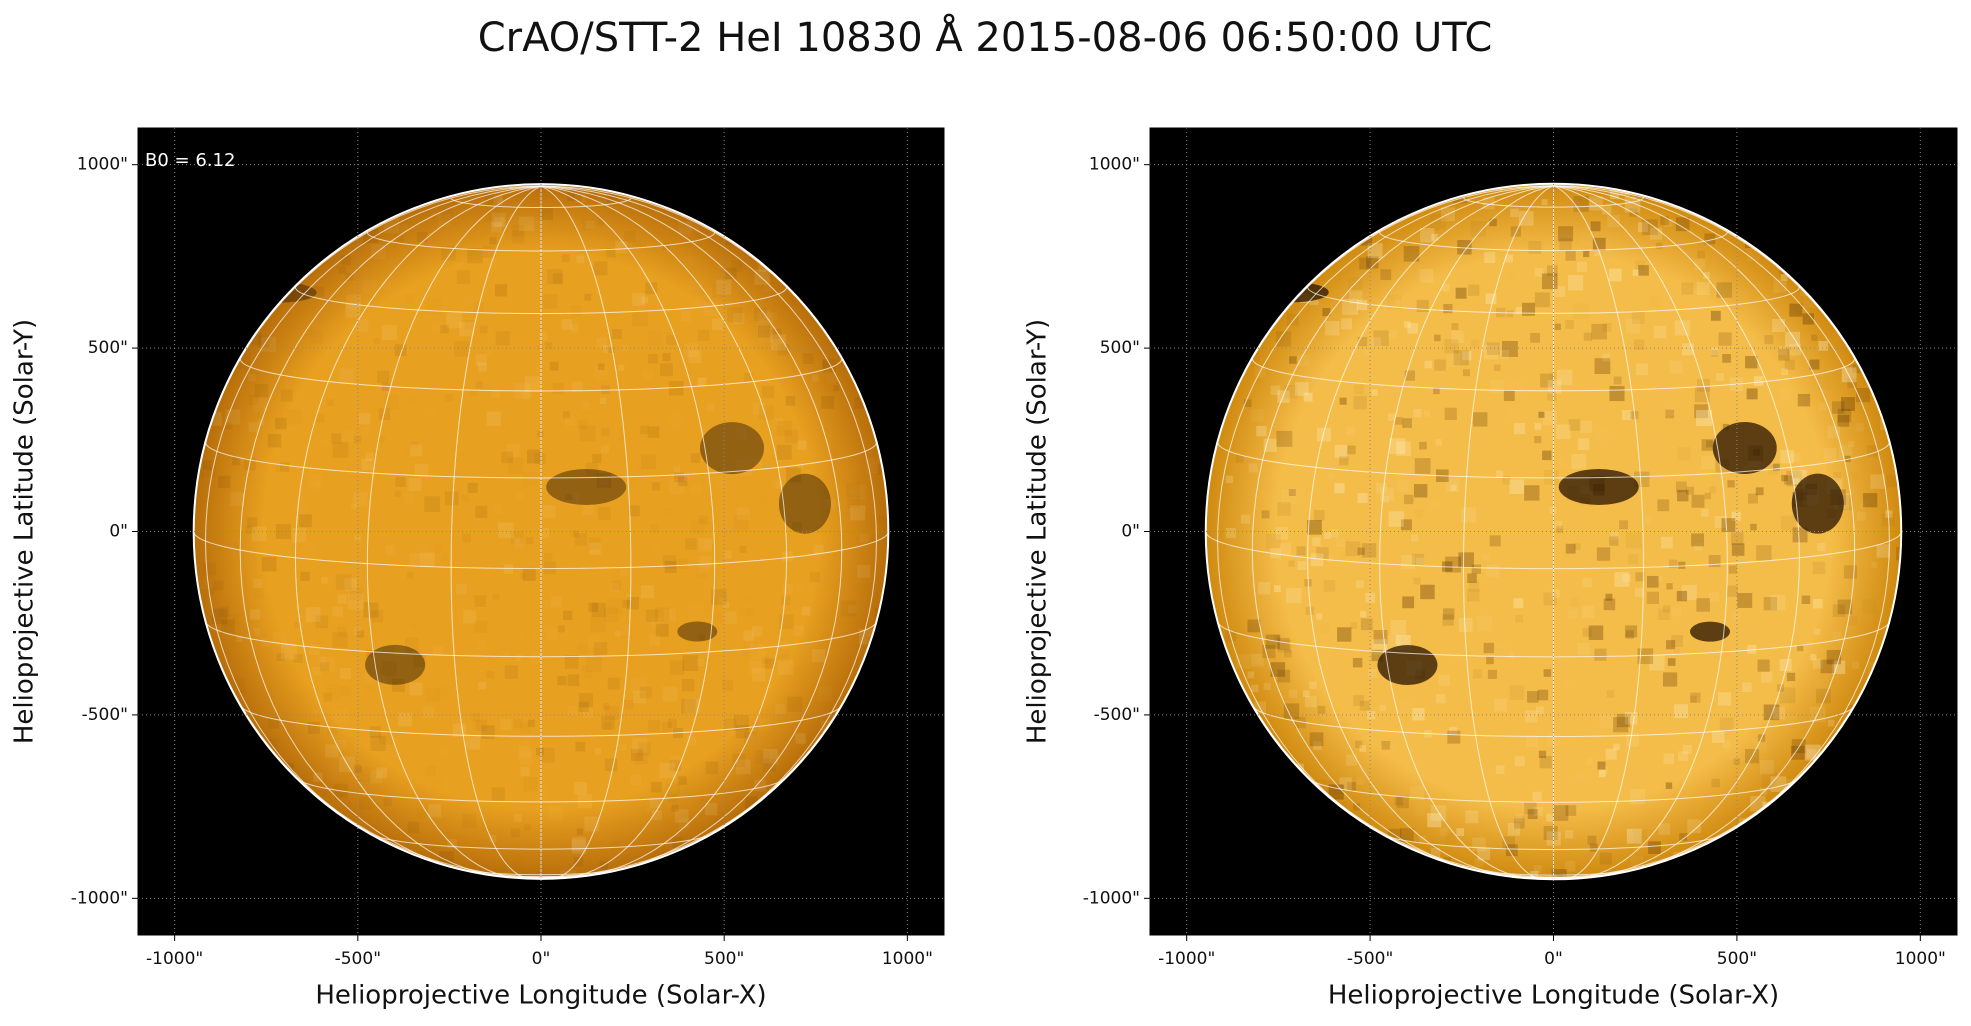 The image size is (1971, 1026). Describe the element at coordinates (732, 448) in the screenshot. I see `dark-feature` at that location.